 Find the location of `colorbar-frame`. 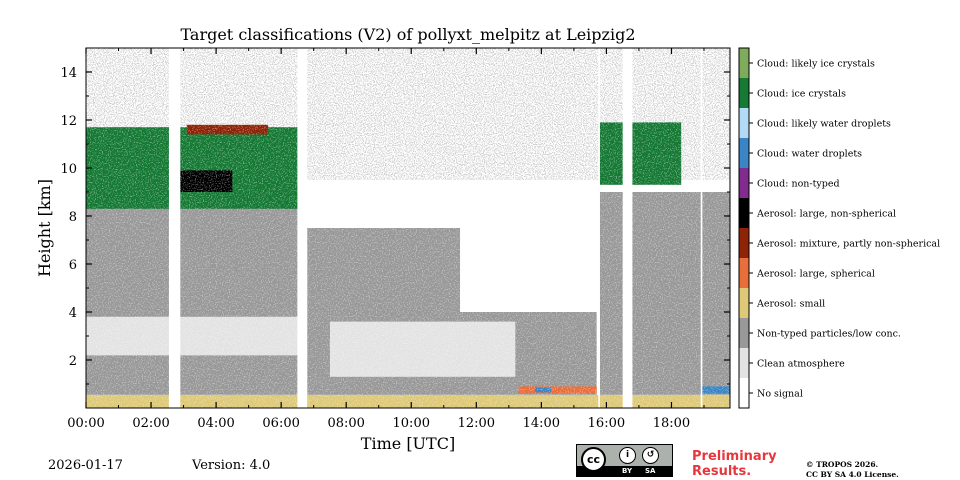

colorbar-frame is located at coordinates (744, 228).